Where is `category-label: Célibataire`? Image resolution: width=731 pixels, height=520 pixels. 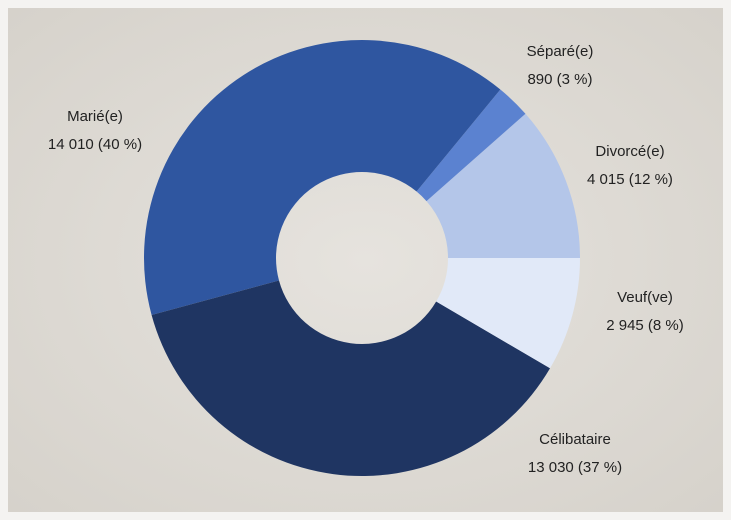 category-label: Célibataire is located at coordinates (575, 439).